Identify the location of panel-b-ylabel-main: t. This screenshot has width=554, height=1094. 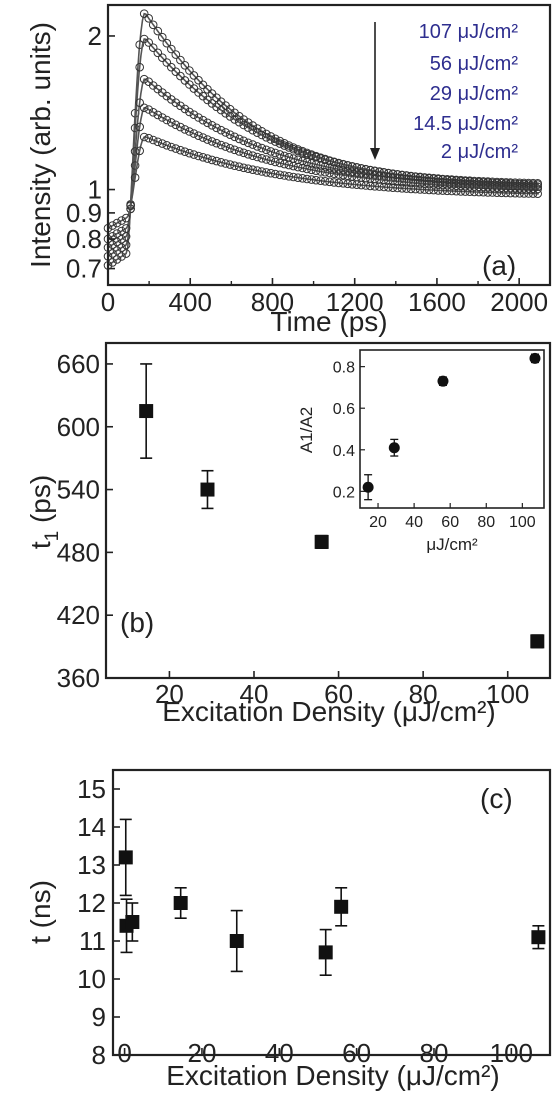
(40, 545).